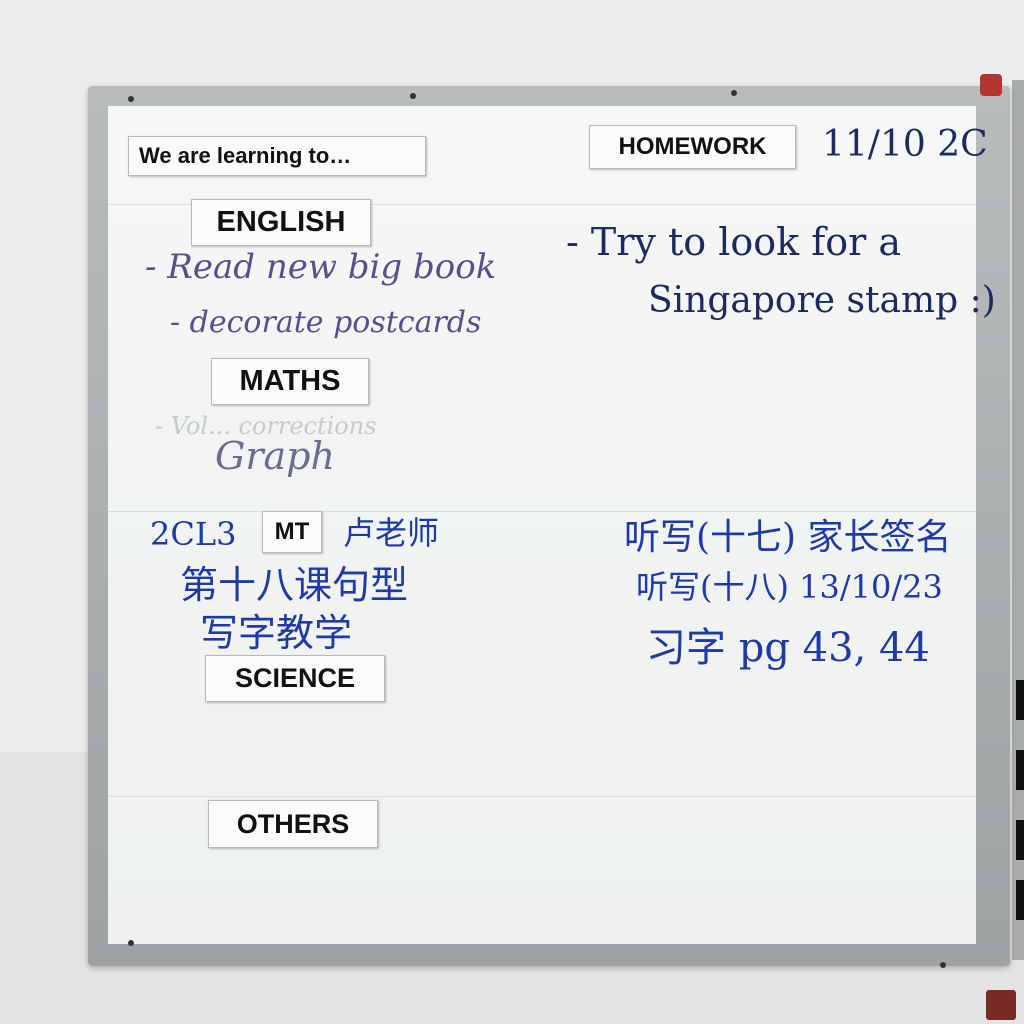  Describe the element at coordinates (294, 585) in the screenshot. I see `mt-lesson-note: 第十八课句型` at that location.